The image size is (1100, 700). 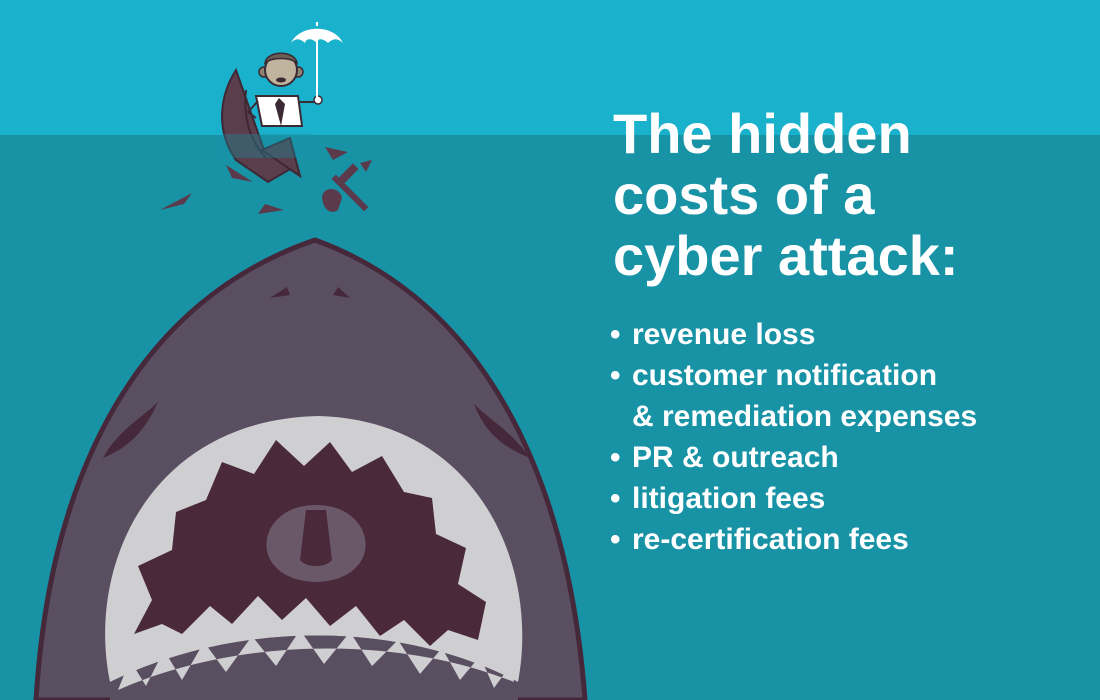 I want to click on cost-item-recertification-fees: re-certification fees, so click(x=793, y=539).